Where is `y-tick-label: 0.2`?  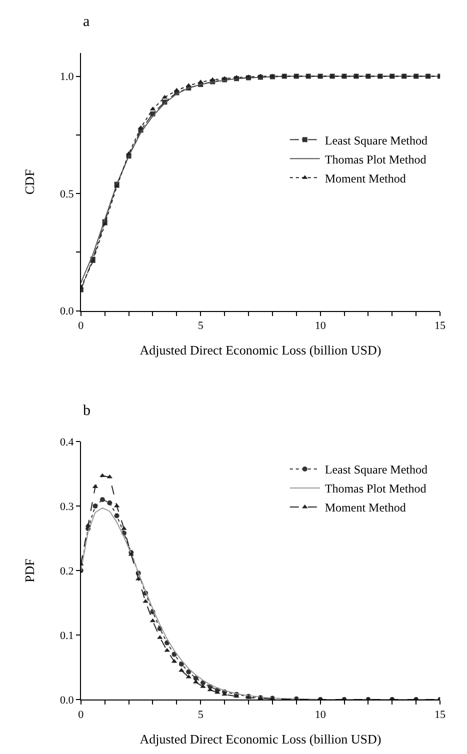 y-tick-label: 0.2 is located at coordinates (67, 571).